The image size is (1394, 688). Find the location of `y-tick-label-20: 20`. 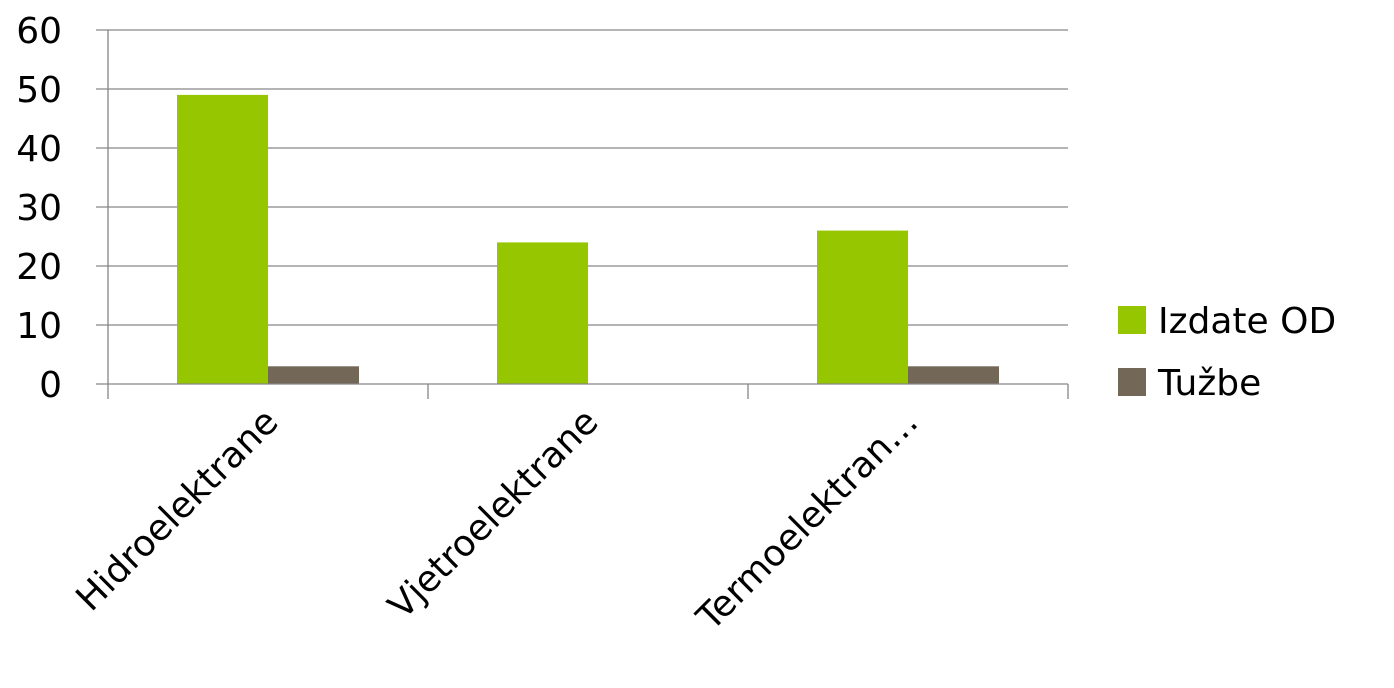

y-tick-label-20: 20 is located at coordinates (39, 267).